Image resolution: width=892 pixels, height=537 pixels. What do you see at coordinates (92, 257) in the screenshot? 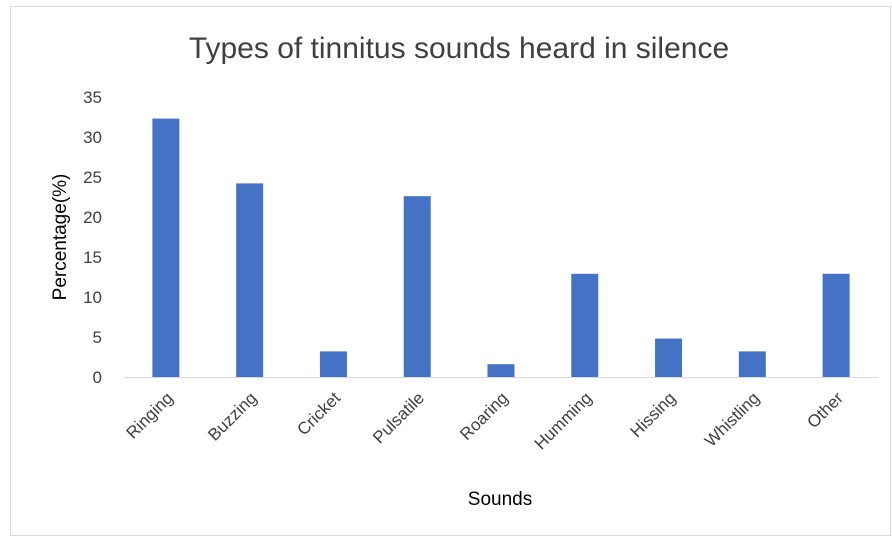
I see `y-tick-label: 15` at bounding box center [92, 257].